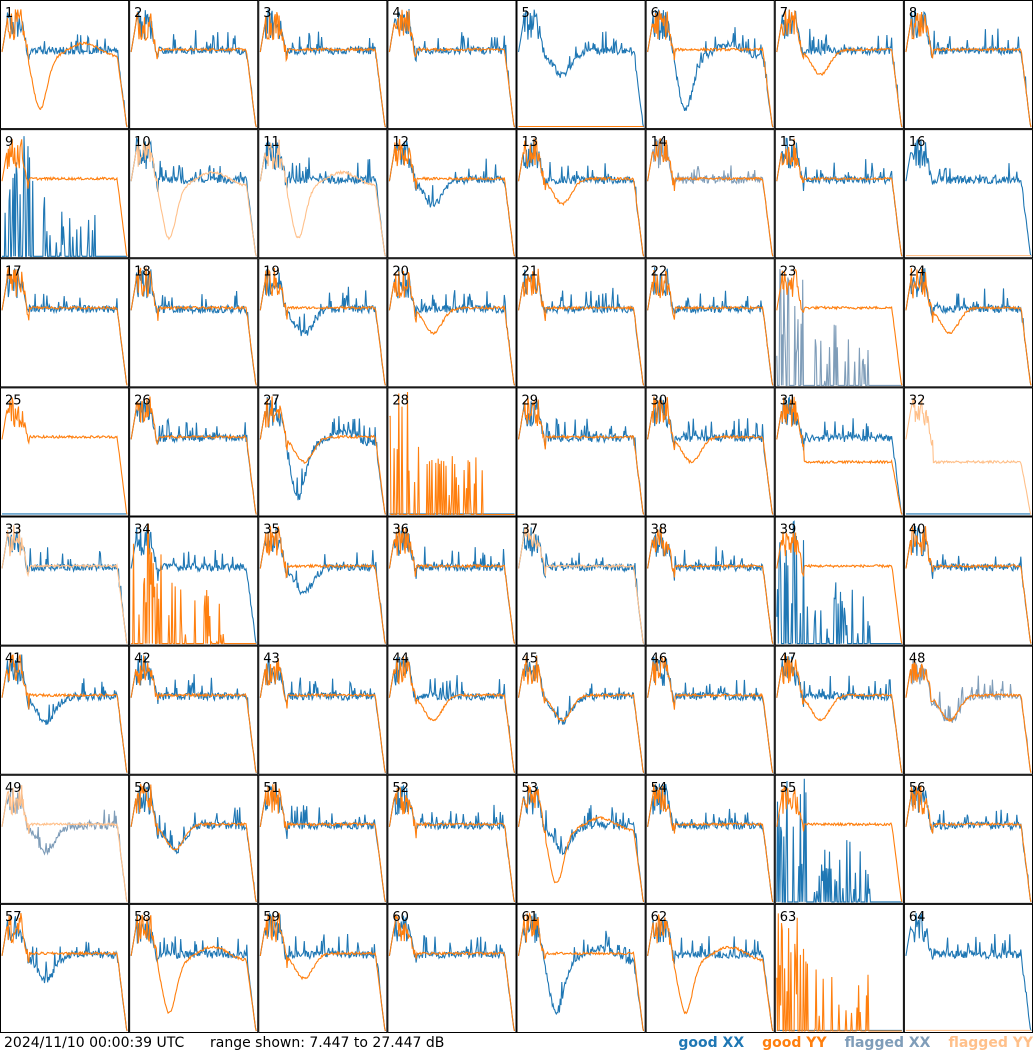 The width and height of the screenshot is (1033, 1053). I want to click on panel-54-yy-line, so click(710, 843).